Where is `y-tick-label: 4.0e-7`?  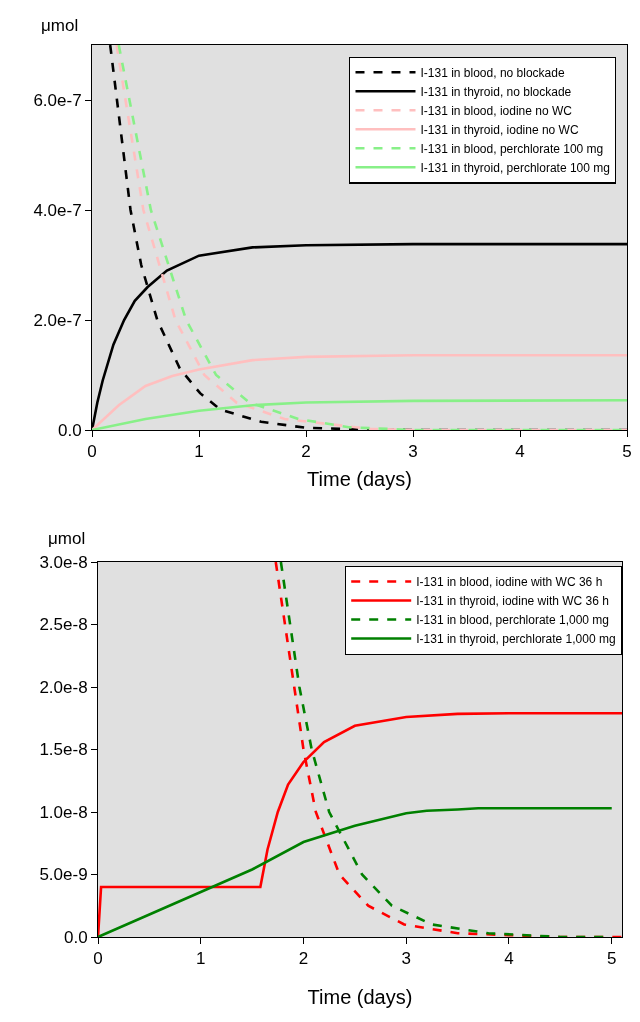
y-tick-label: 4.0e-7 is located at coordinates (57, 210).